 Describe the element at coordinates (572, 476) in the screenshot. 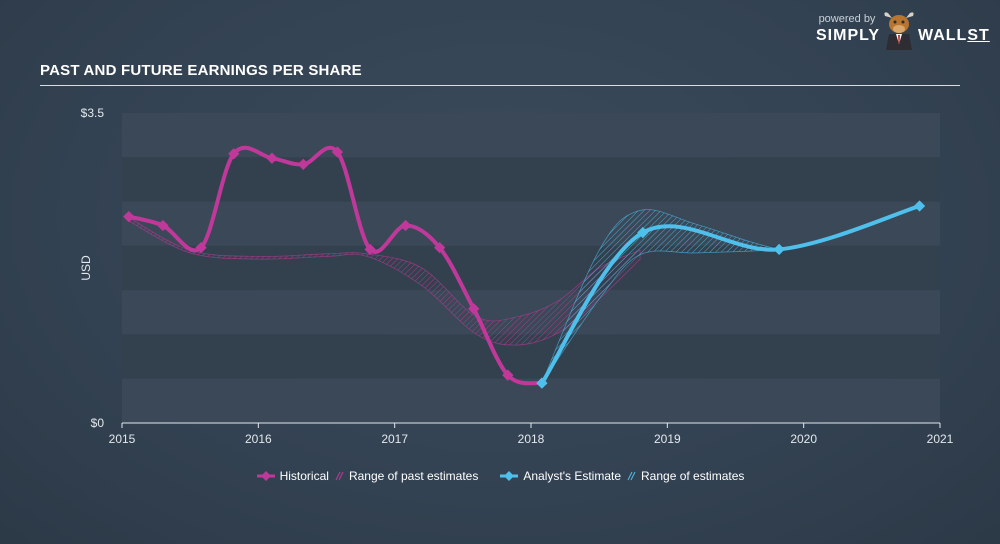

I see `legend-label-estimate: Analyst's Estimate` at that location.